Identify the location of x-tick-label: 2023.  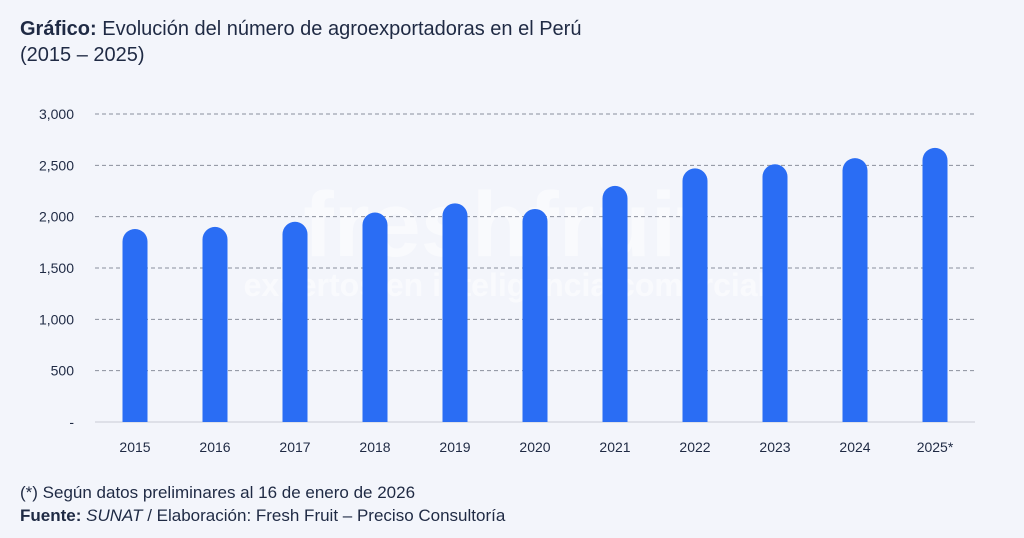
(774, 447).